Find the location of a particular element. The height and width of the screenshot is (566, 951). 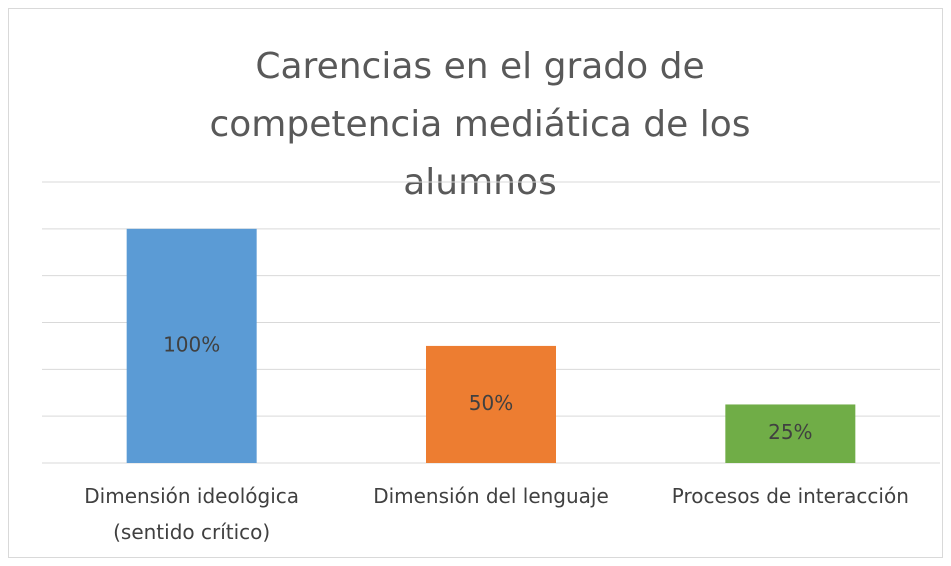

data-label: 50% is located at coordinates (491, 403).